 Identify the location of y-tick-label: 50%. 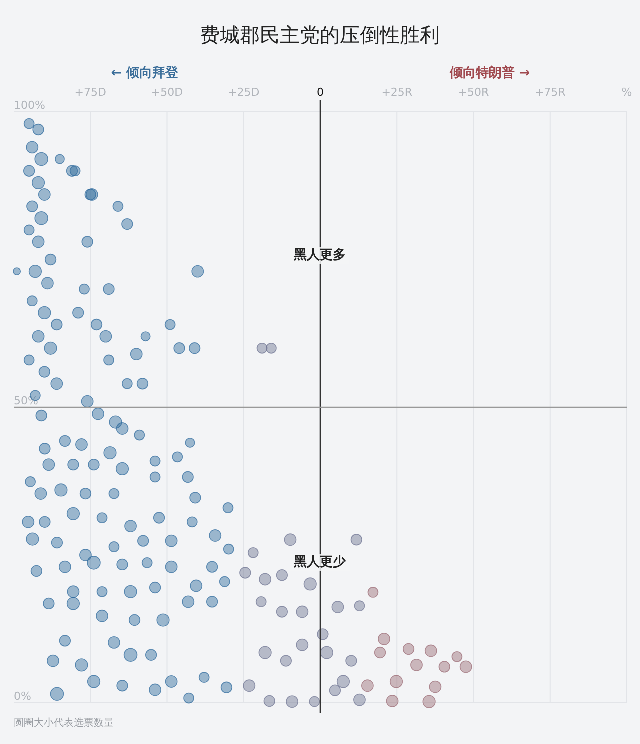
(26, 401).